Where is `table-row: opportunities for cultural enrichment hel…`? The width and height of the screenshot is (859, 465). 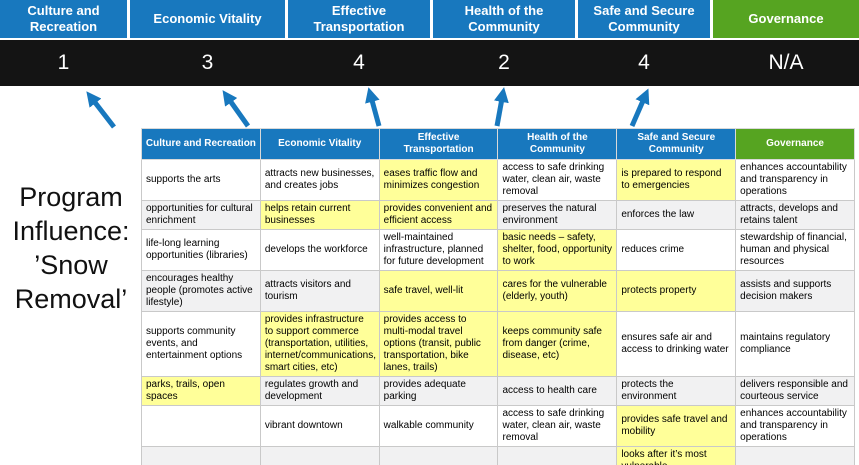
table-row: opportunities for cultural enrichment hel… is located at coordinates (498, 215).